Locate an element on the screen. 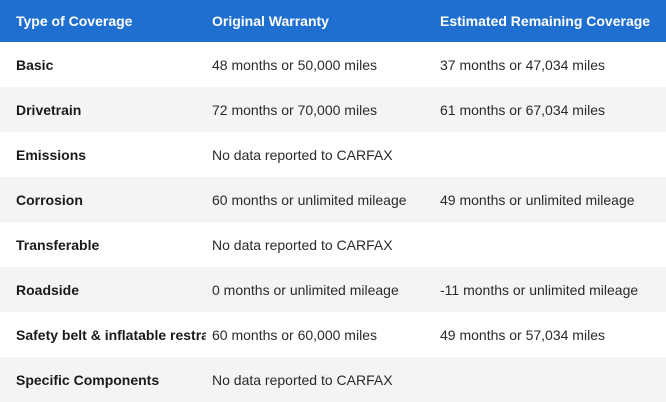 The height and width of the screenshot is (402, 666). original-warranty-cell: 0 months or unlimited mileage is located at coordinates (305, 289).